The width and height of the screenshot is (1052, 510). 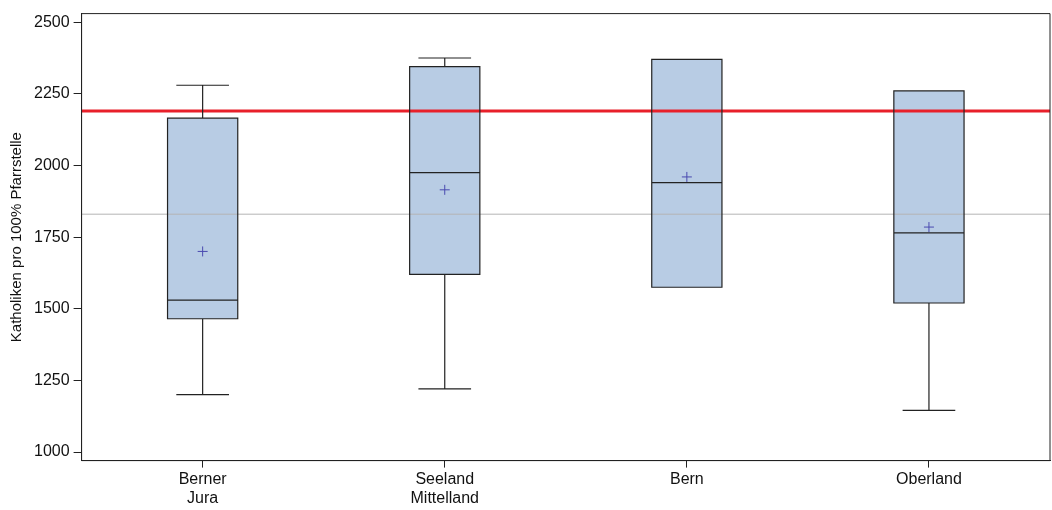 What do you see at coordinates (52, 93) in the screenshot?
I see `y-tick-label: 2250` at bounding box center [52, 93].